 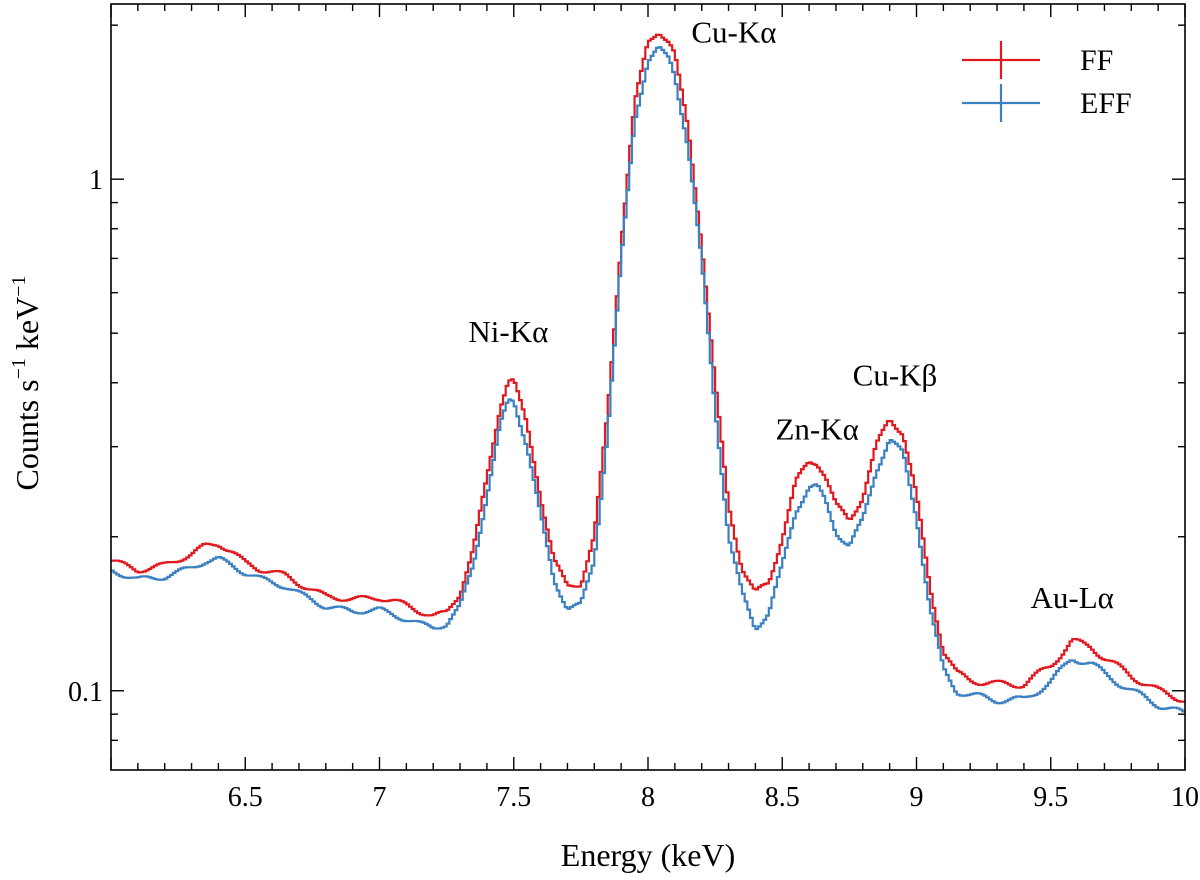 What do you see at coordinates (648, 855) in the screenshot?
I see `x-axis-label: Energy (keV)` at bounding box center [648, 855].